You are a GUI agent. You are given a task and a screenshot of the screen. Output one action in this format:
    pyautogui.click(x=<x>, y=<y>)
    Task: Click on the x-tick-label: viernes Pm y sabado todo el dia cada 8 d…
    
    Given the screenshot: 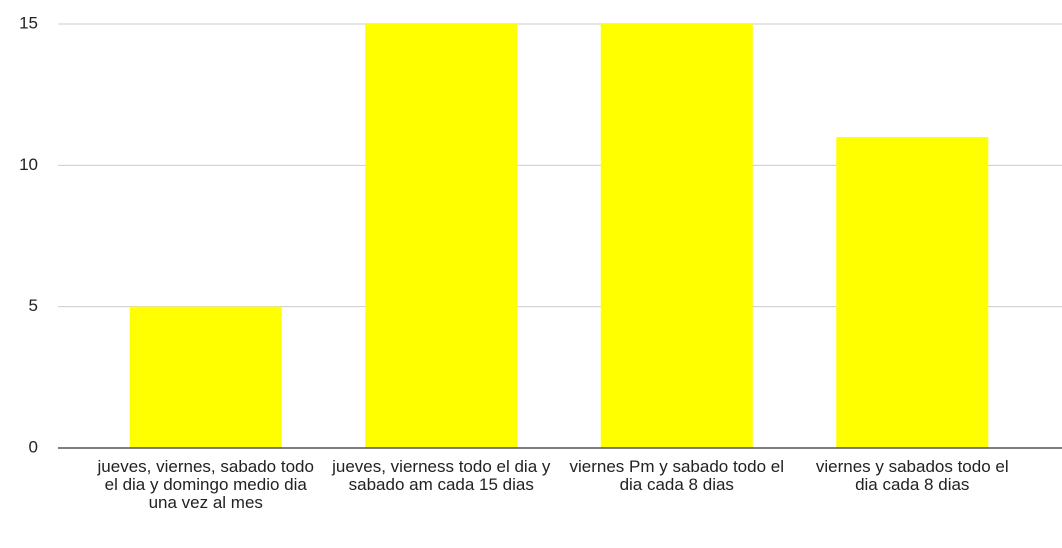 What is the action you would take?
    pyautogui.click(x=676, y=475)
    